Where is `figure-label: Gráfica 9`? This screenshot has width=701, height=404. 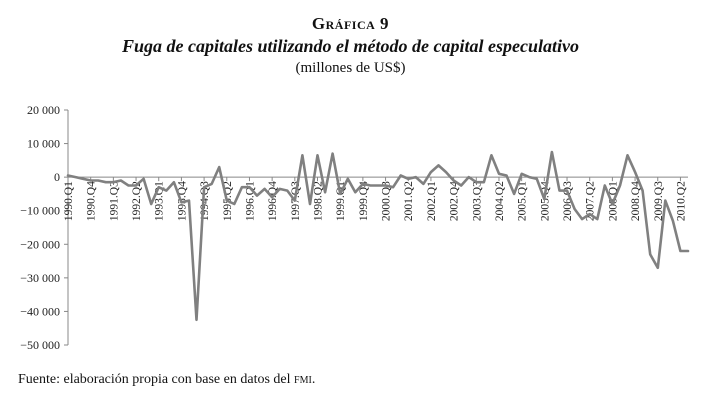
figure-label: Gráfica 9 is located at coordinates (350, 23).